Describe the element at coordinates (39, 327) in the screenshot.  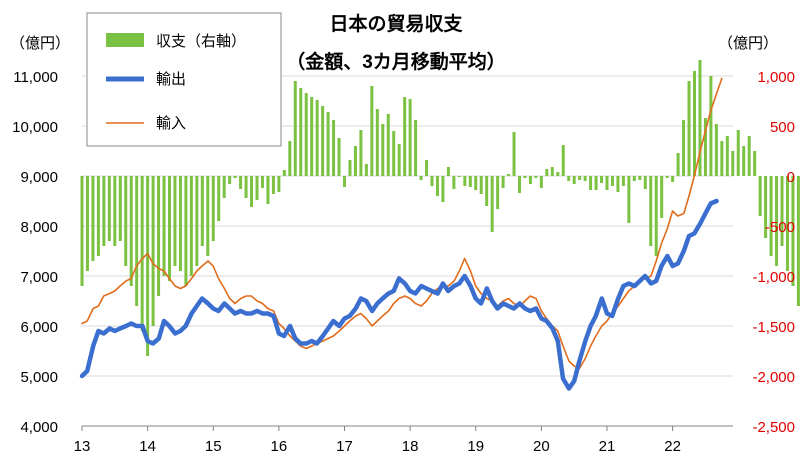
I see `left-axis-tick-label: 6,000` at that location.